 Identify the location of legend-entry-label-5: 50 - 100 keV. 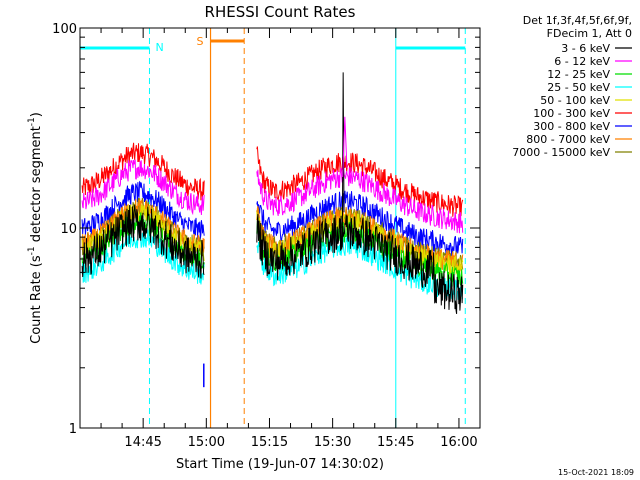
(575, 100).